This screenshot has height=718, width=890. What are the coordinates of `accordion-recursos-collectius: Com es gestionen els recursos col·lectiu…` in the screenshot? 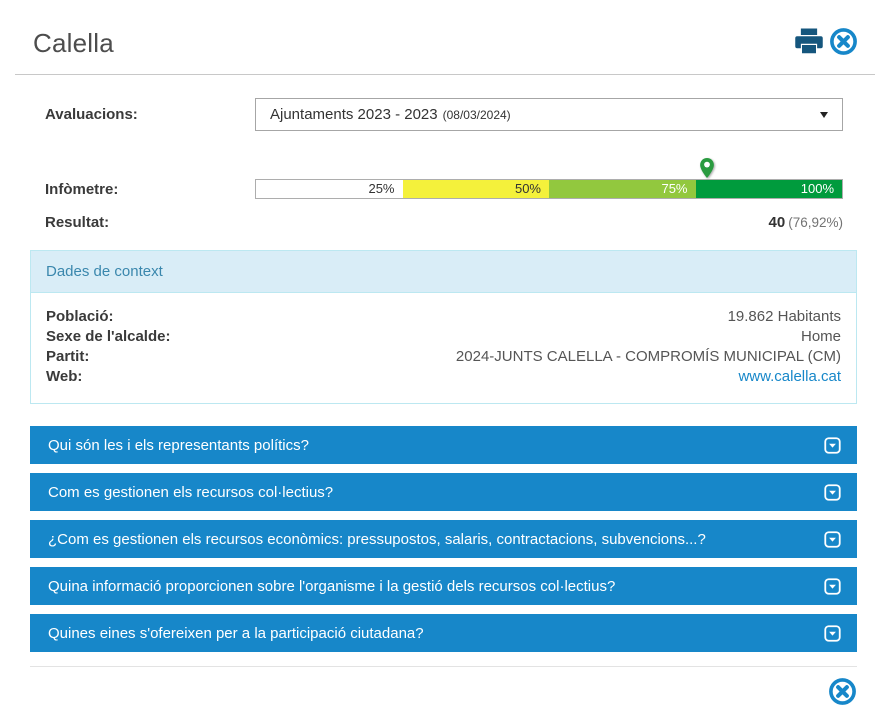 It's located at (443, 492).